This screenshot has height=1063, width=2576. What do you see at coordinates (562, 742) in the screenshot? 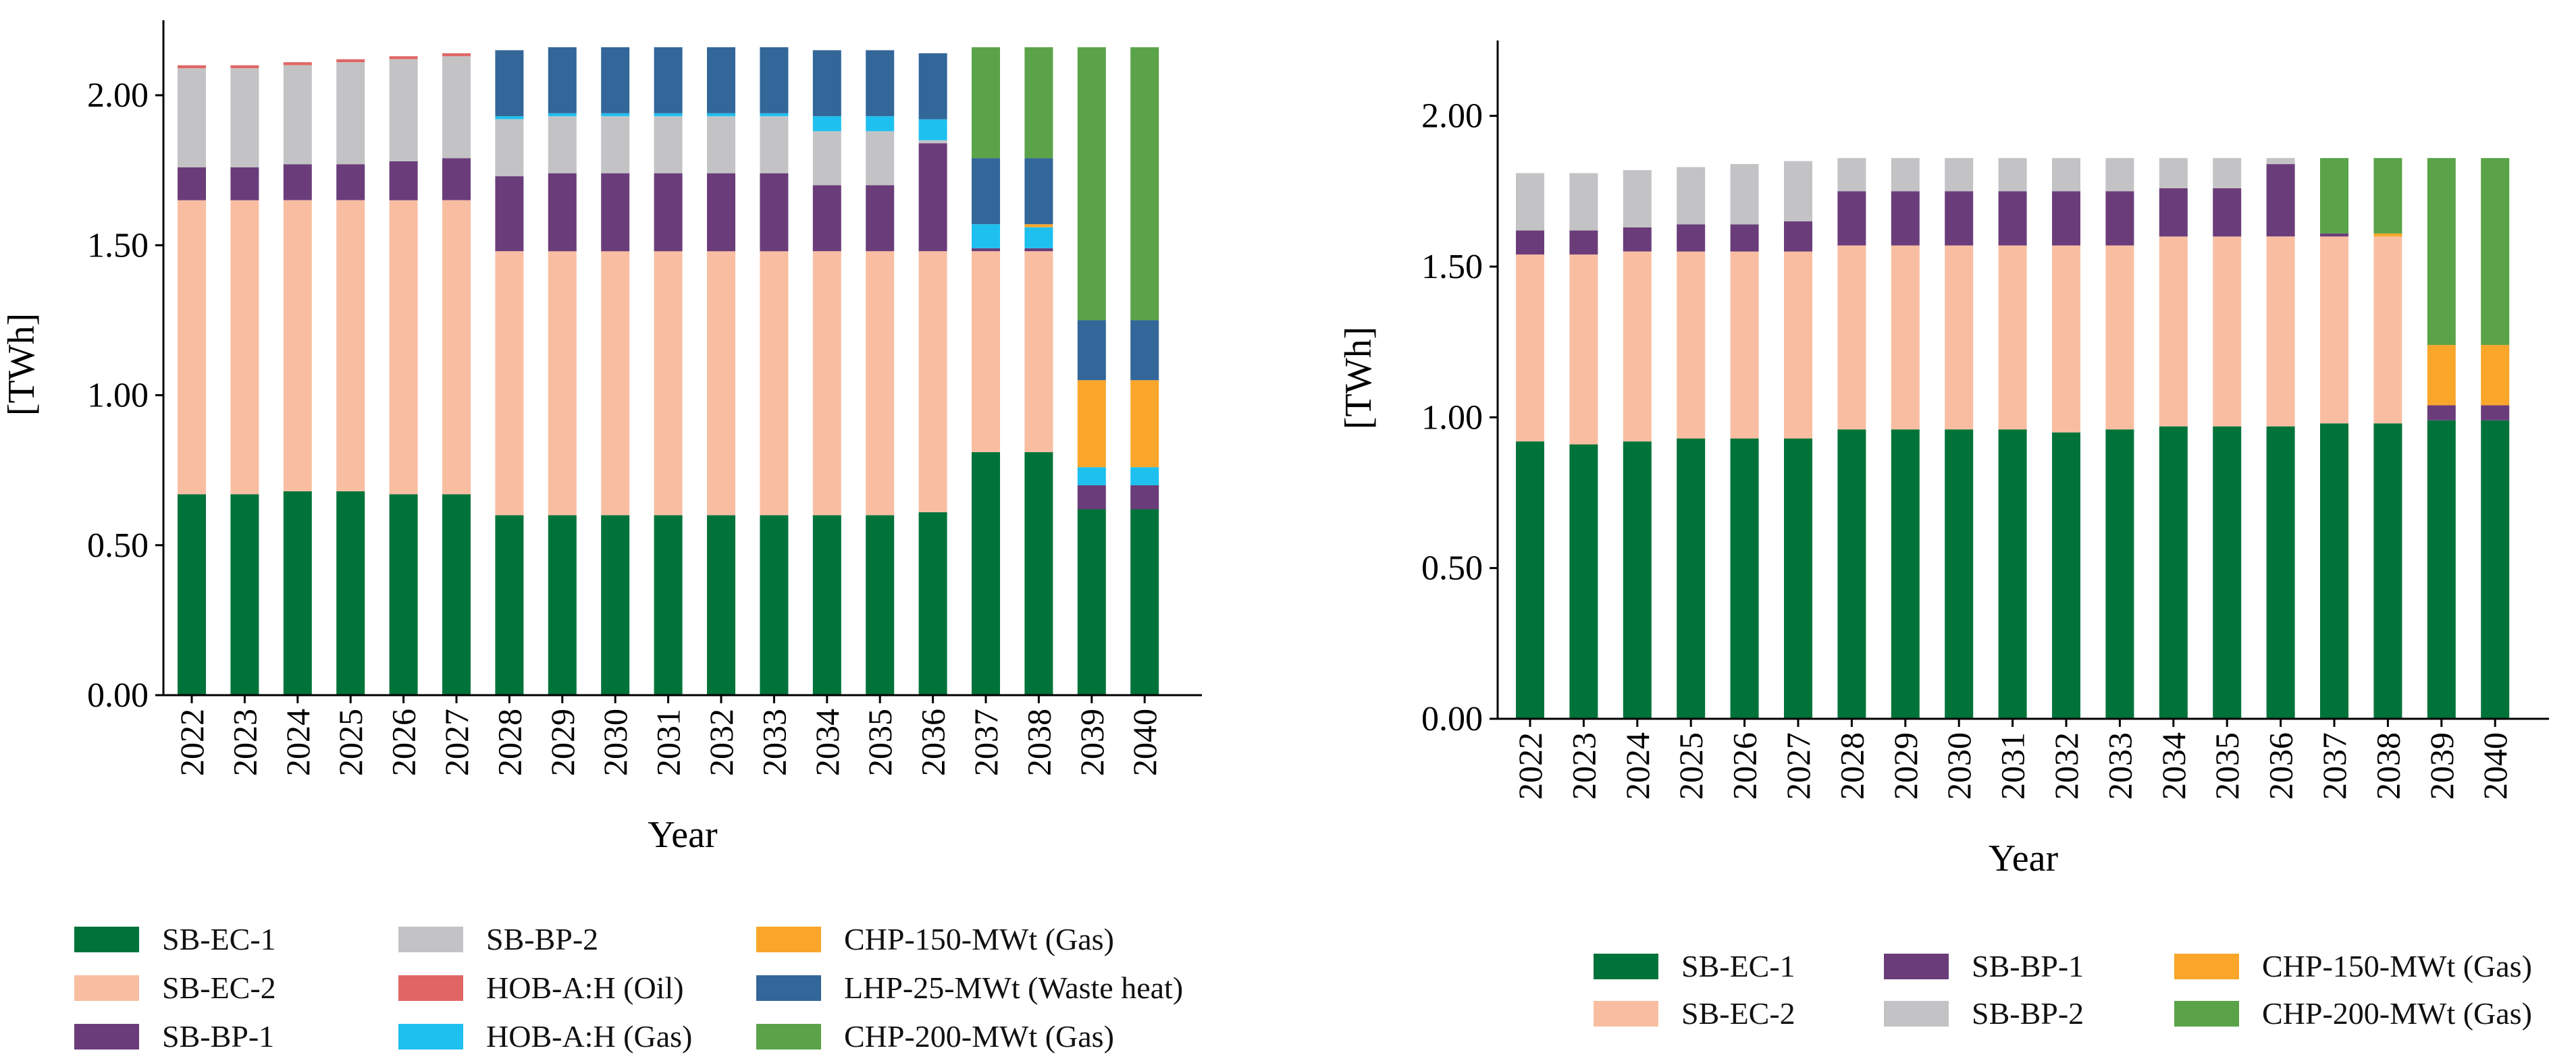
I see `left-x-tick-label: 2029` at bounding box center [562, 742].